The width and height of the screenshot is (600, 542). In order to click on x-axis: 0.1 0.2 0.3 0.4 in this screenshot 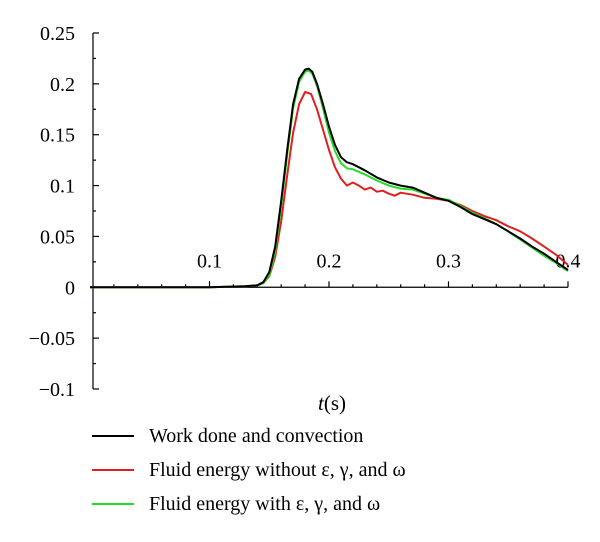, I will do `click(335, 268)`.